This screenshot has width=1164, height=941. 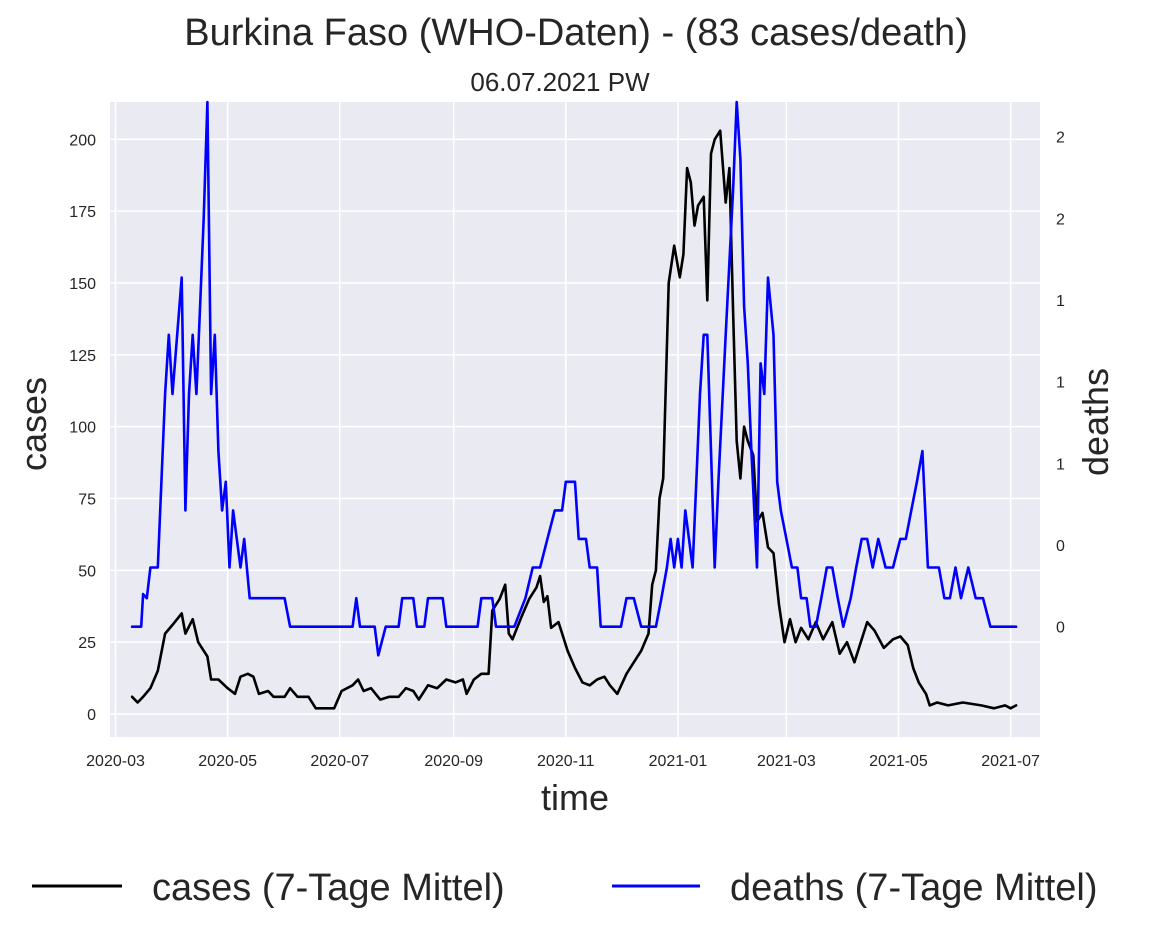 What do you see at coordinates (1095, 422) in the screenshot?
I see `y2-axis-label: deaths` at bounding box center [1095, 422].